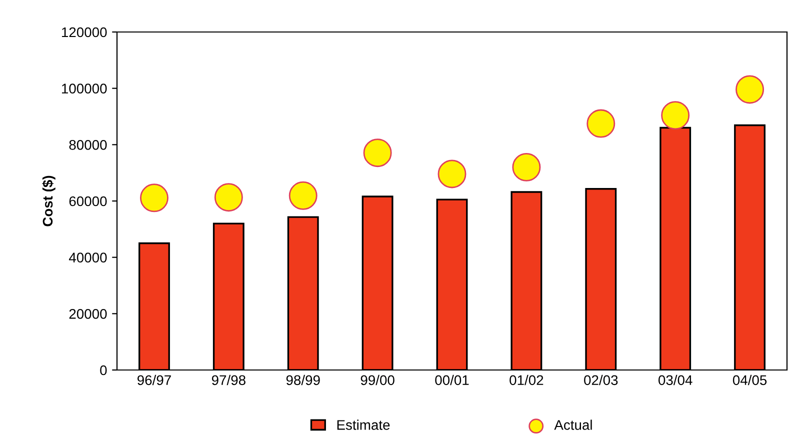 Image resolution: width=790 pixels, height=439 pixels. Describe the element at coordinates (88, 314) in the screenshot. I see `y-tick-label: 20000` at that location.